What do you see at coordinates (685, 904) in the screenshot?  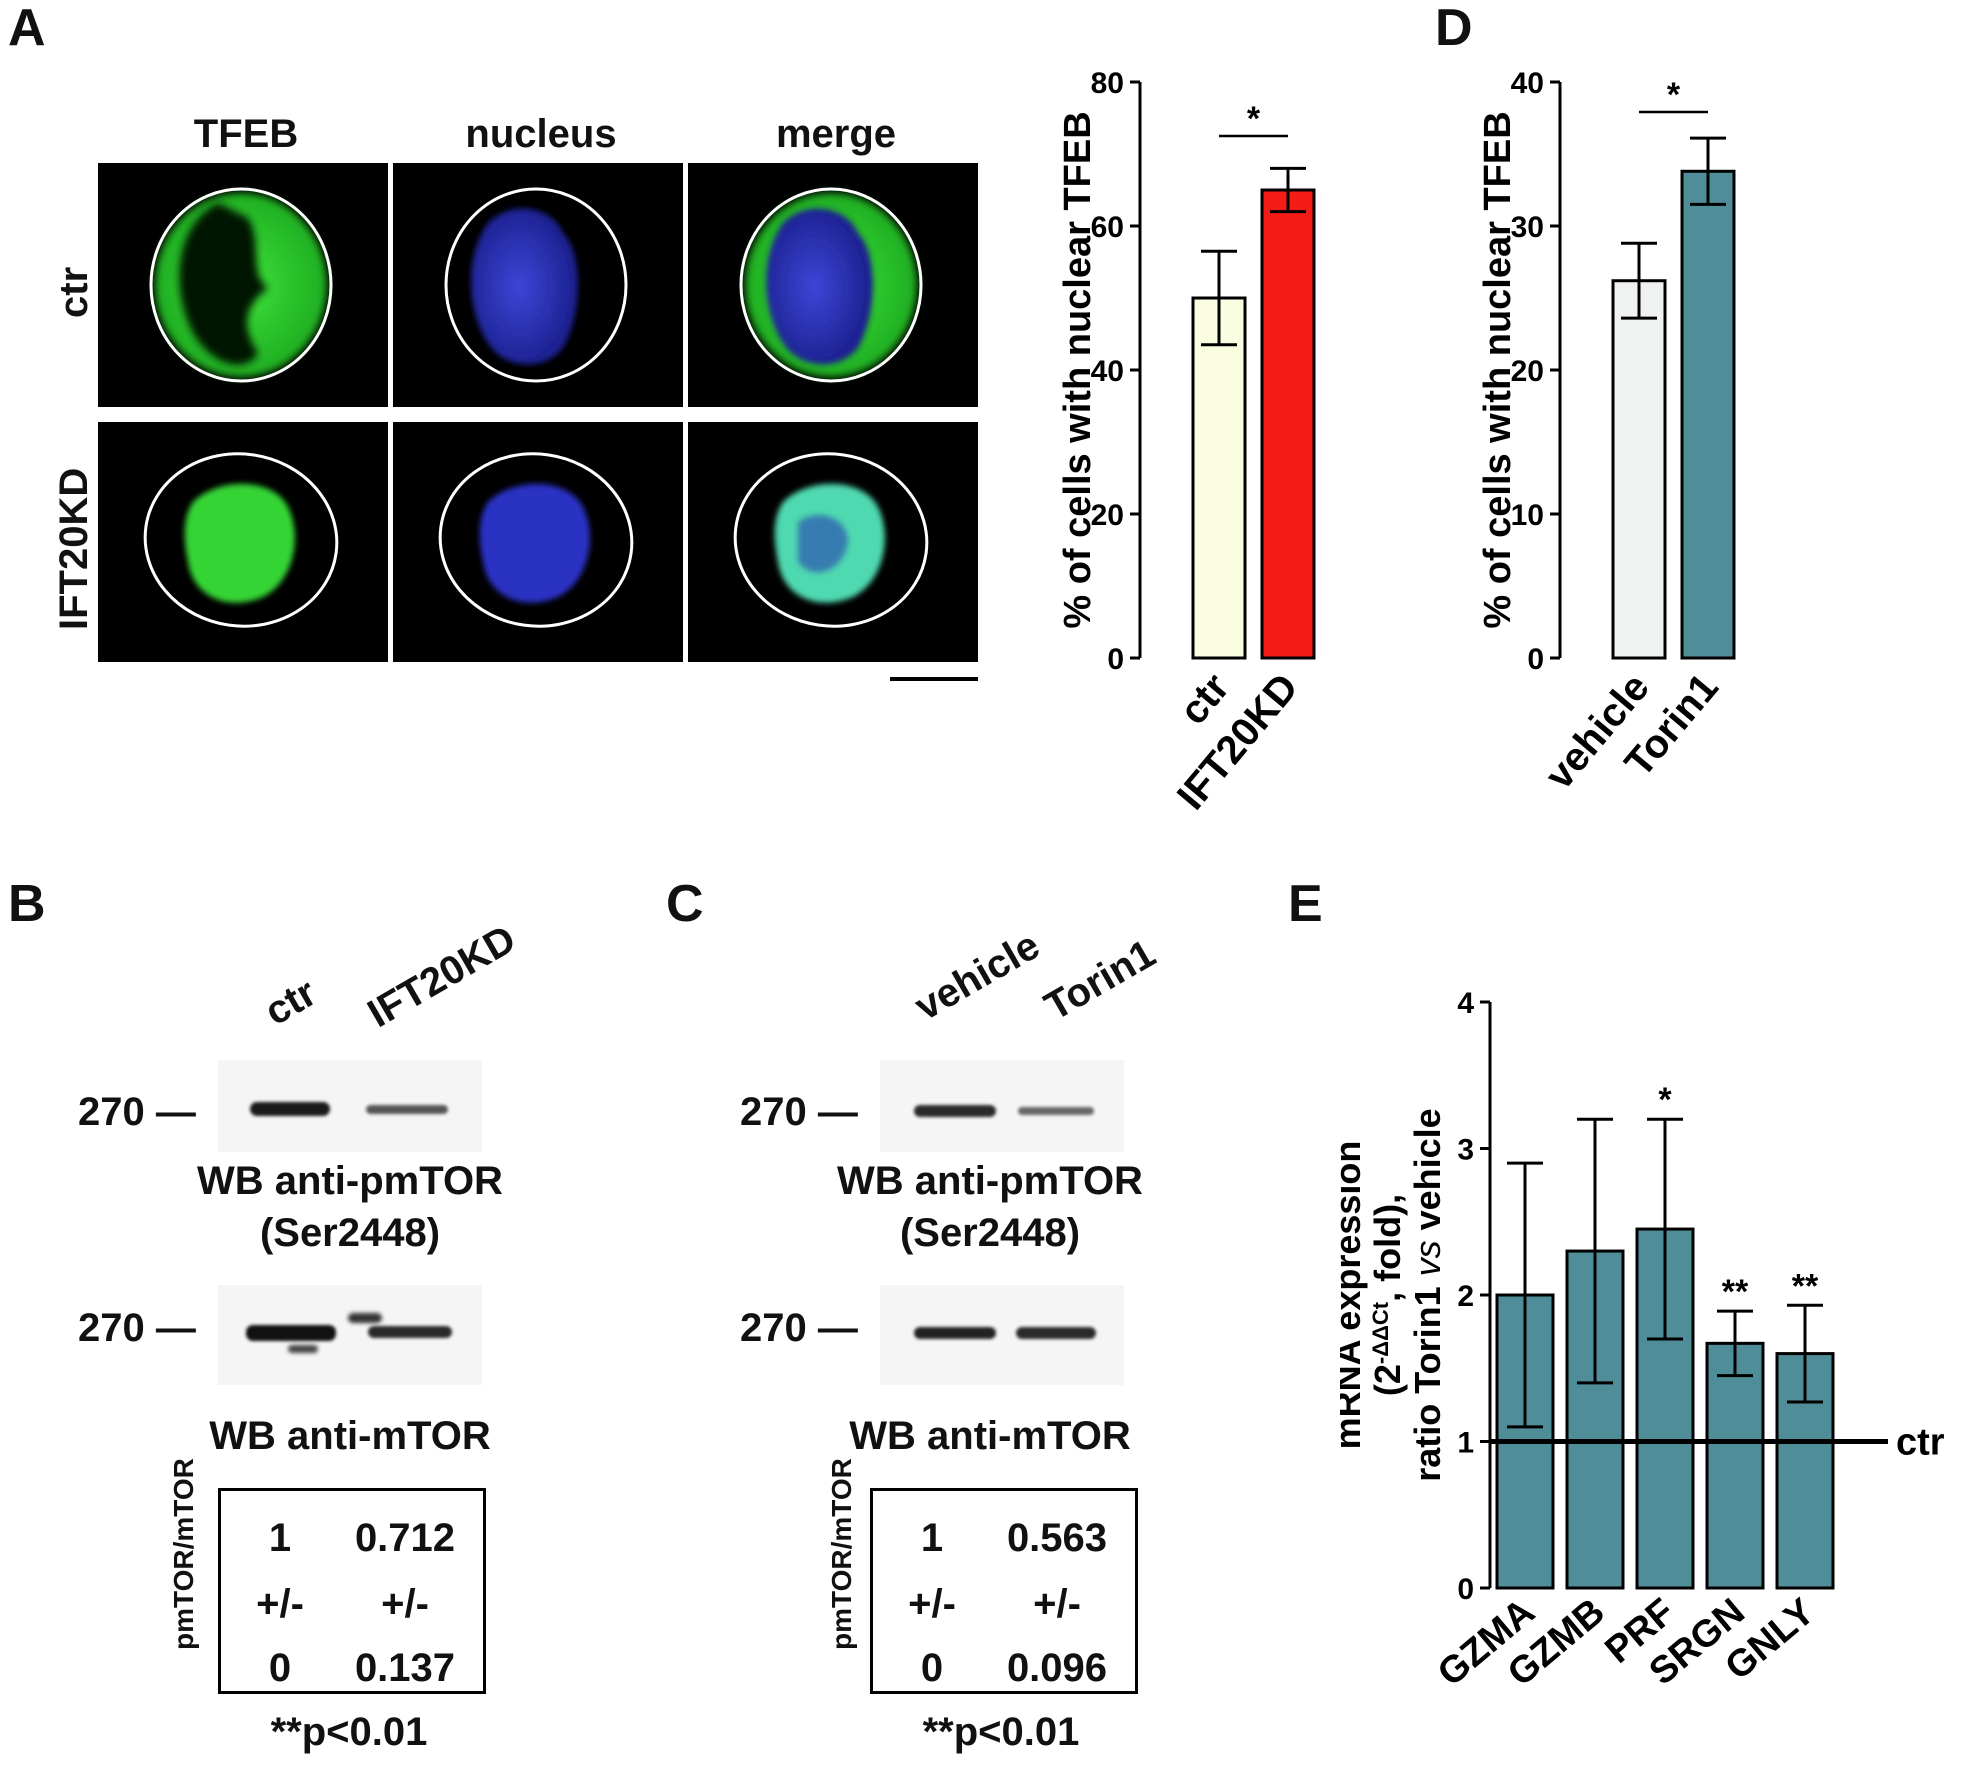 I see `panel-letter-c: C` at bounding box center [685, 904].